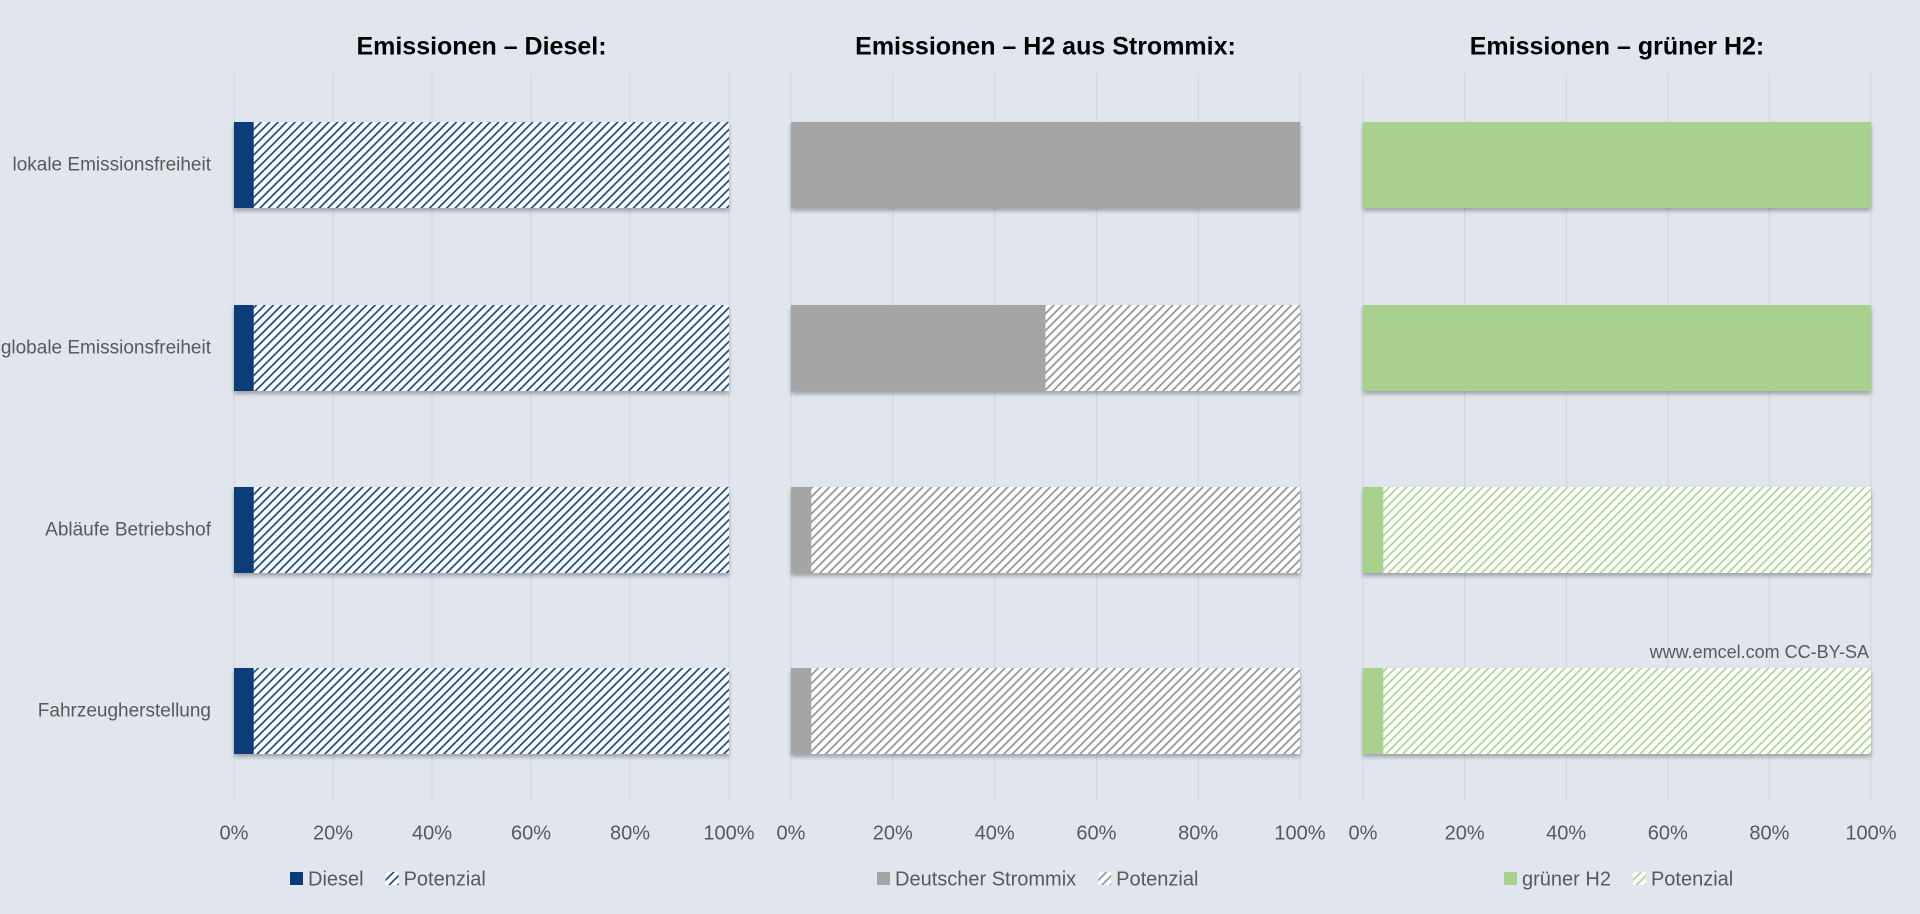  I want to click on legend-label: grüner H2, so click(1566, 879).